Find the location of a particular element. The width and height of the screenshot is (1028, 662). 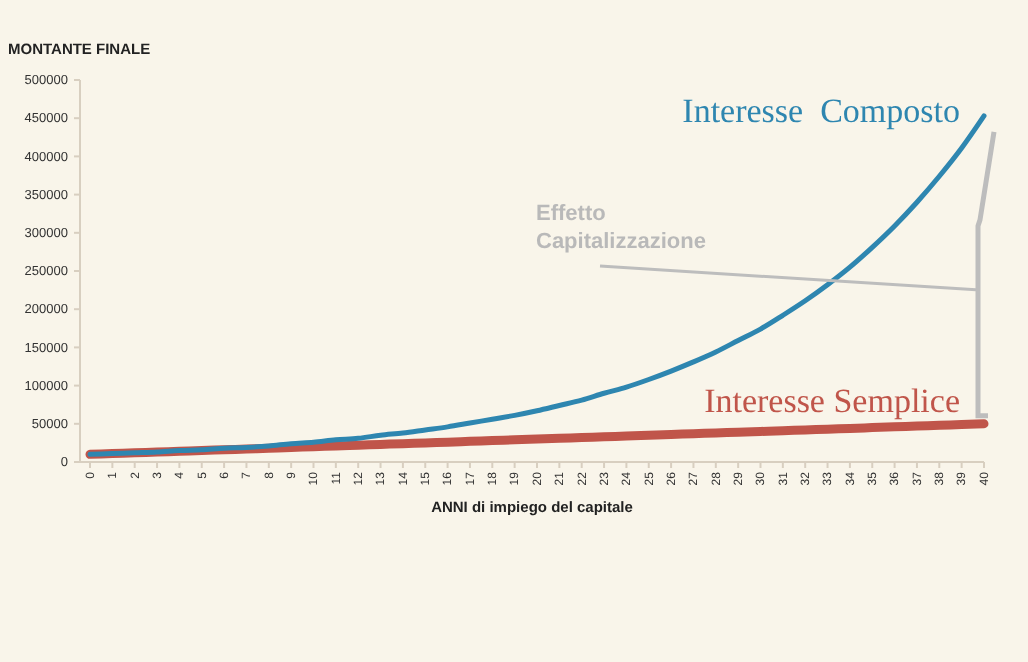

annotation: Effetto Capitalizzazione is located at coordinates (621, 228).